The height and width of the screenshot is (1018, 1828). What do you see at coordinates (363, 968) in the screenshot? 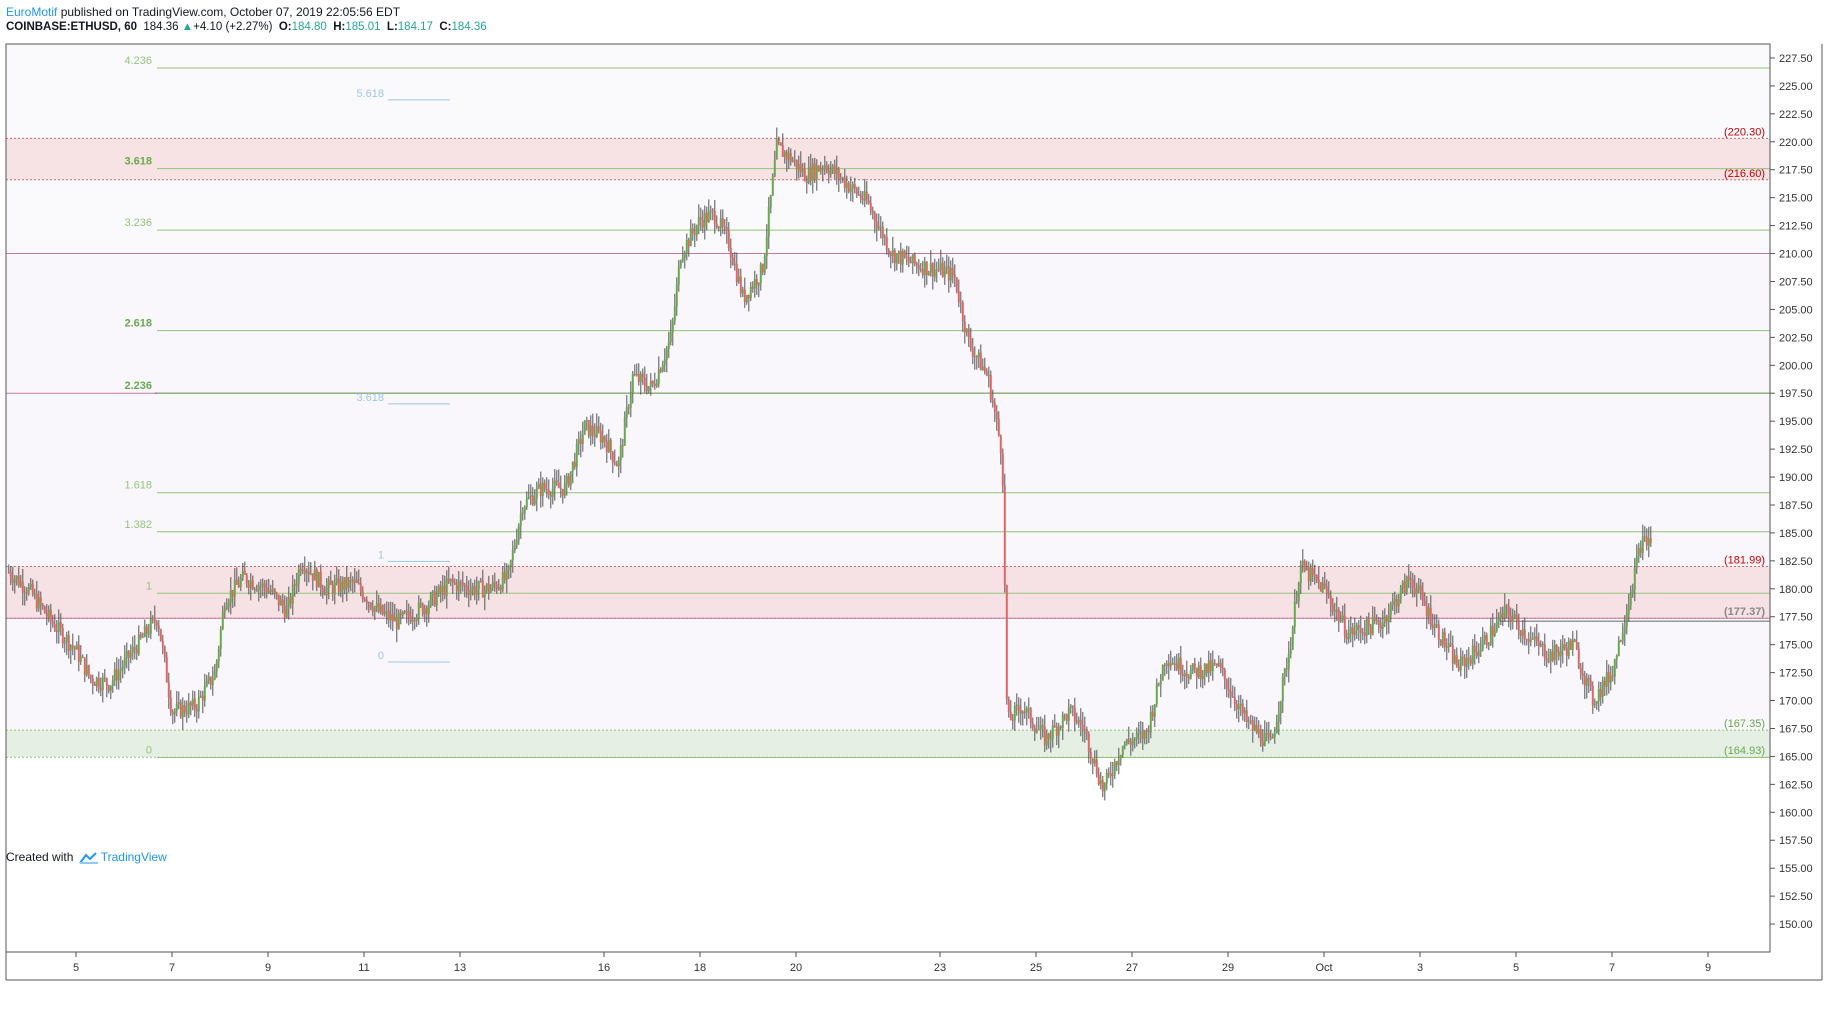
I see `x-tick-label-3: 11` at bounding box center [363, 968].